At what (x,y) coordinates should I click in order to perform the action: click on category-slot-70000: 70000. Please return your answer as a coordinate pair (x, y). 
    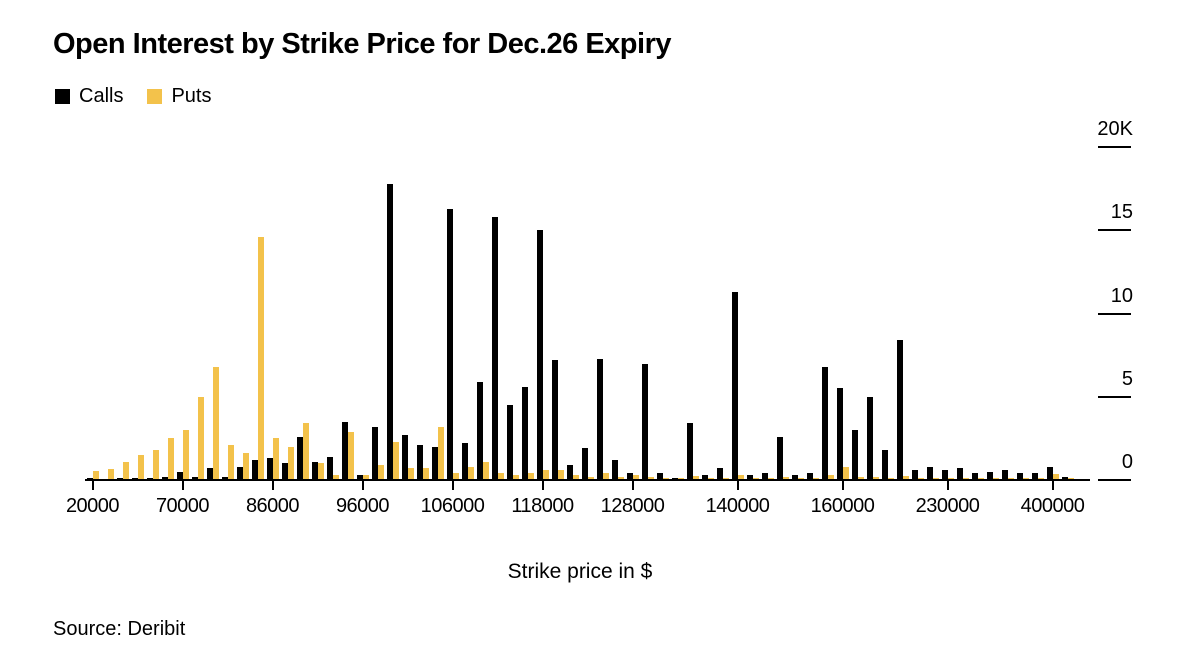
    Looking at the image, I should click on (183, 313).